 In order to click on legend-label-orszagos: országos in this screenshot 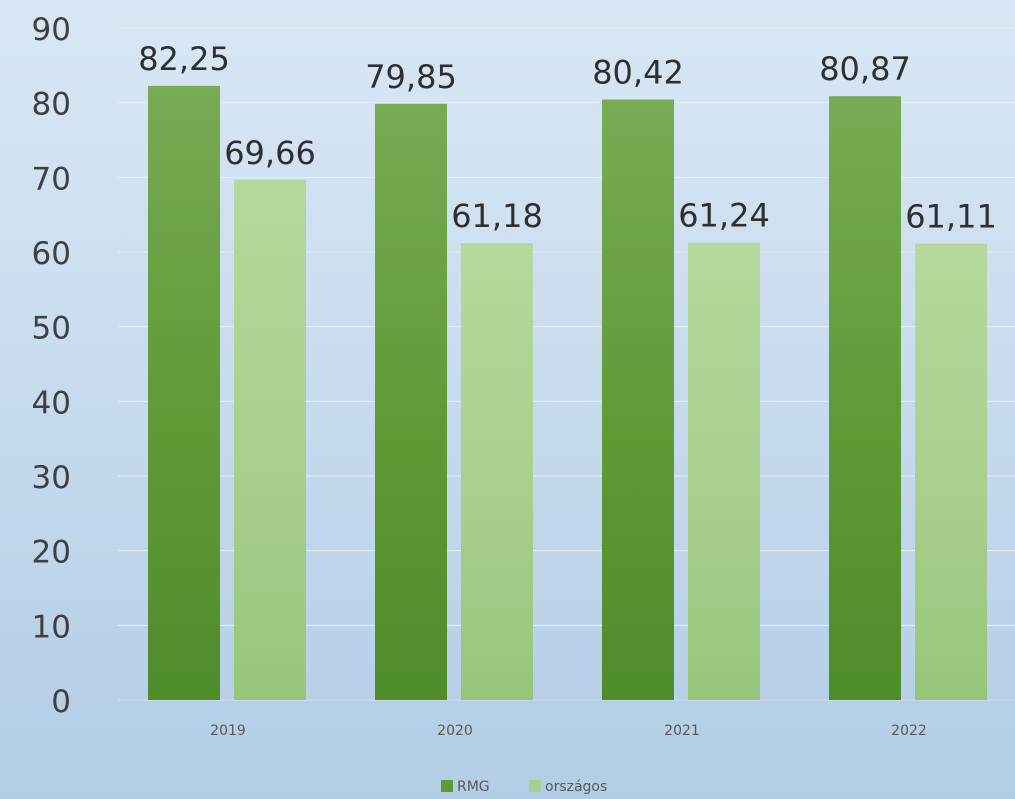, I will do `click(576, 787)`.